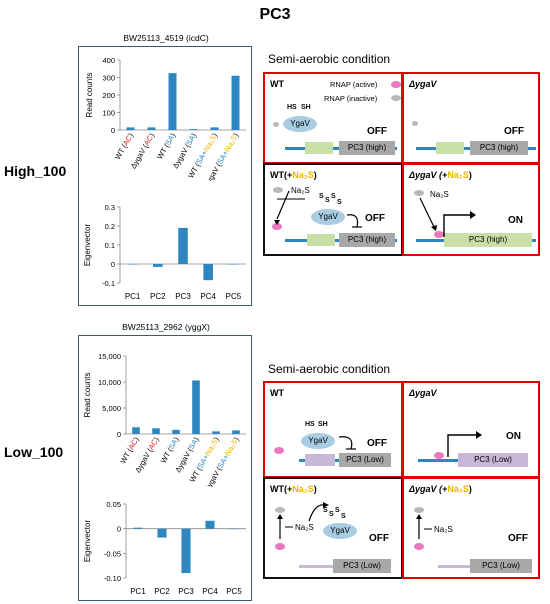 The width and height of the screenshot is (550, 604). I want to click on sh-label: SH, so click(306, 107).